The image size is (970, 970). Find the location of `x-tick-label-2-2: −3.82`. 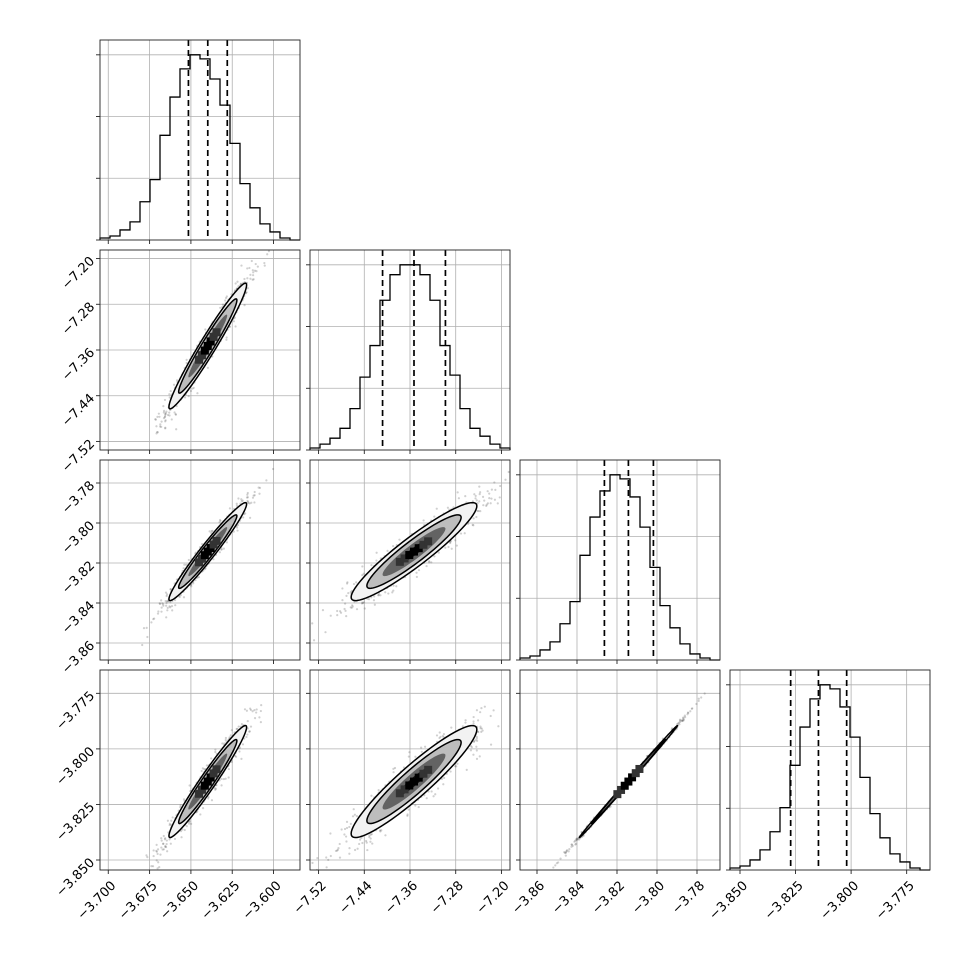

x-tick-label-2-2: −3.82 is located at coordinates (608, 897).